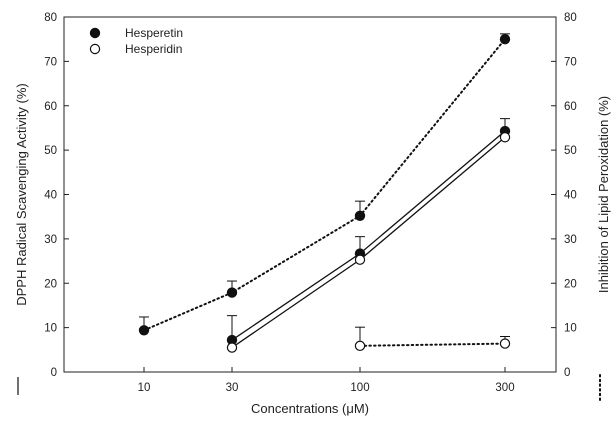 The image size is (616, 425). I want to click on y-right-tick-label: 70, so click(570, 62).